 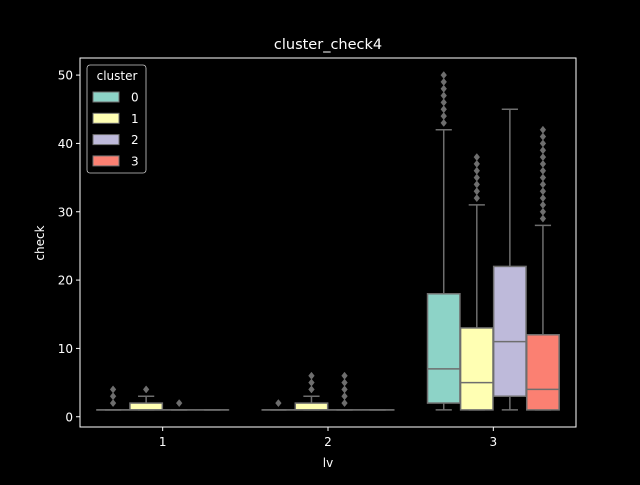 What do you see at coordinates (65, 144) in the screenshot?
I see `y-tick-label: 40` at bounding box center [65, 144].